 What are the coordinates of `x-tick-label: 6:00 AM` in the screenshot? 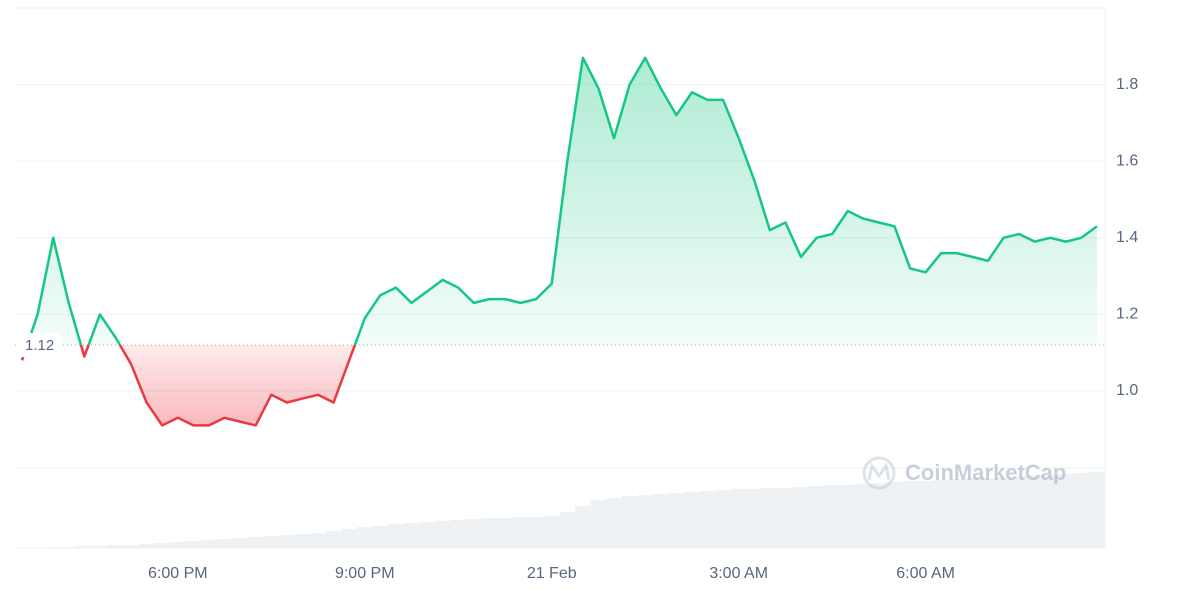 It's located at (925, 573).